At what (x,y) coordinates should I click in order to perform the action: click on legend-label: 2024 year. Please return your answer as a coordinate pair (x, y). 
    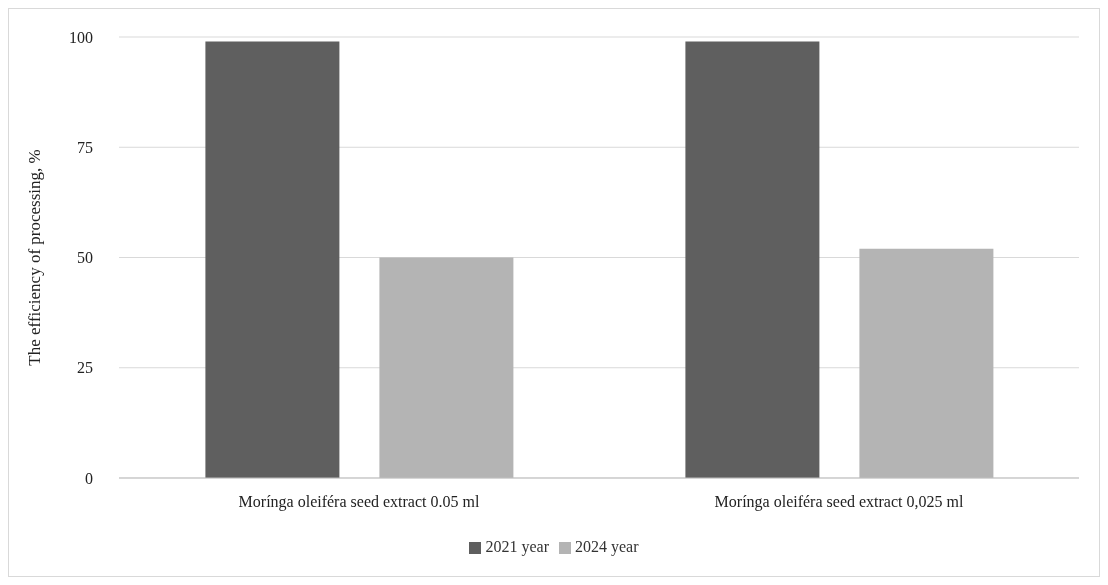
    Looking at the image, I should click on (607, 546).